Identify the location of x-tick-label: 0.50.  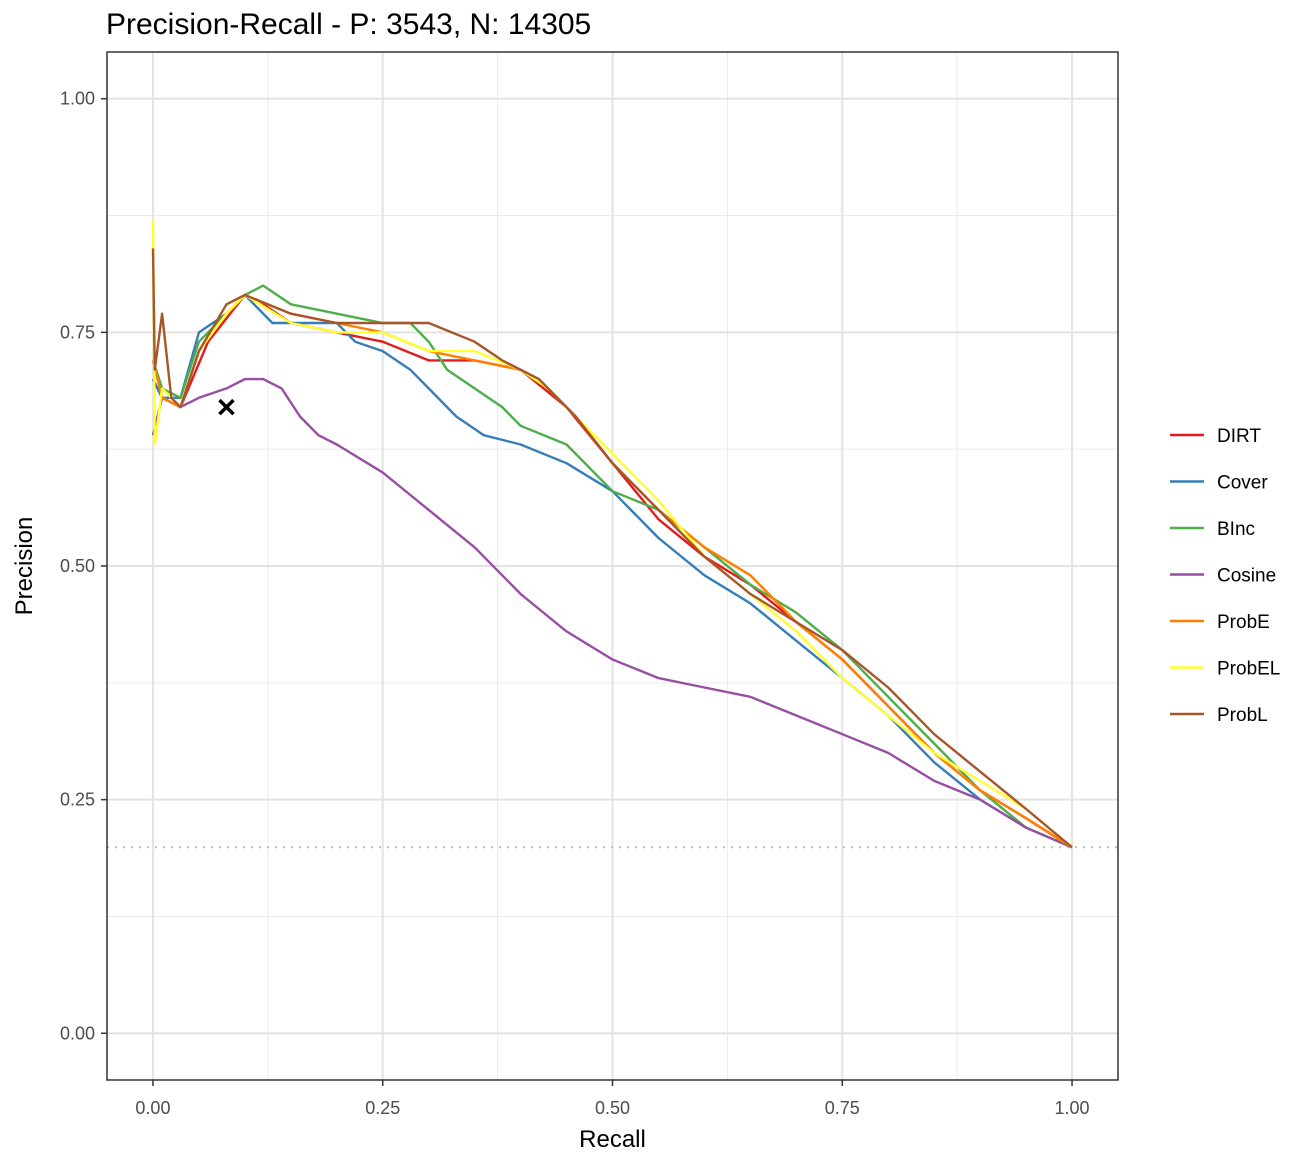
(612, 1108).